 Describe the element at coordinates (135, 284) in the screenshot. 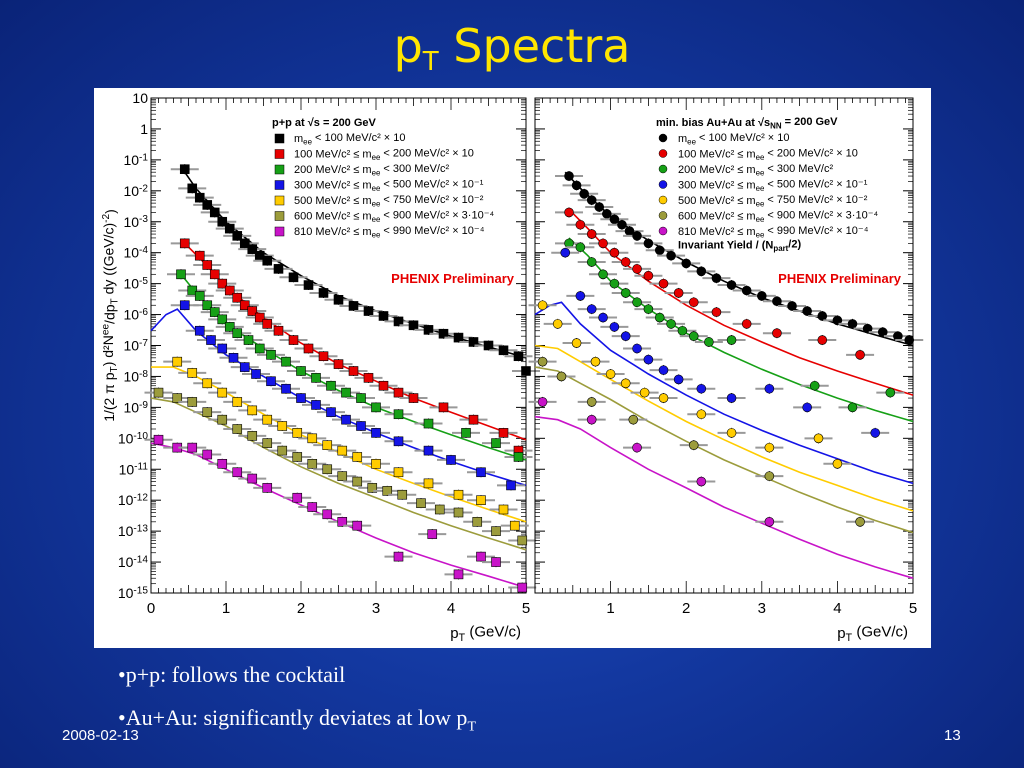

I see `y-tick-label: 10-5​` at that location.